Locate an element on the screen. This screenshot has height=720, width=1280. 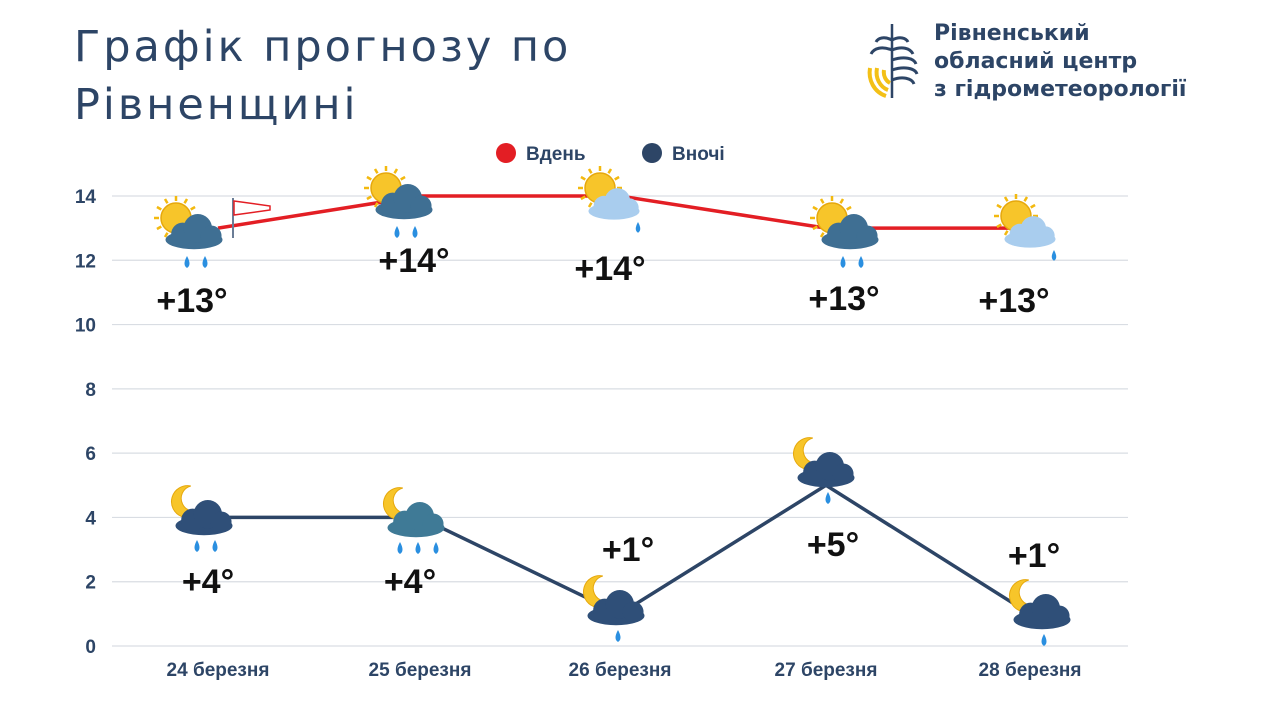
y-tick-label: 2 is located at coordinates (90, 583).